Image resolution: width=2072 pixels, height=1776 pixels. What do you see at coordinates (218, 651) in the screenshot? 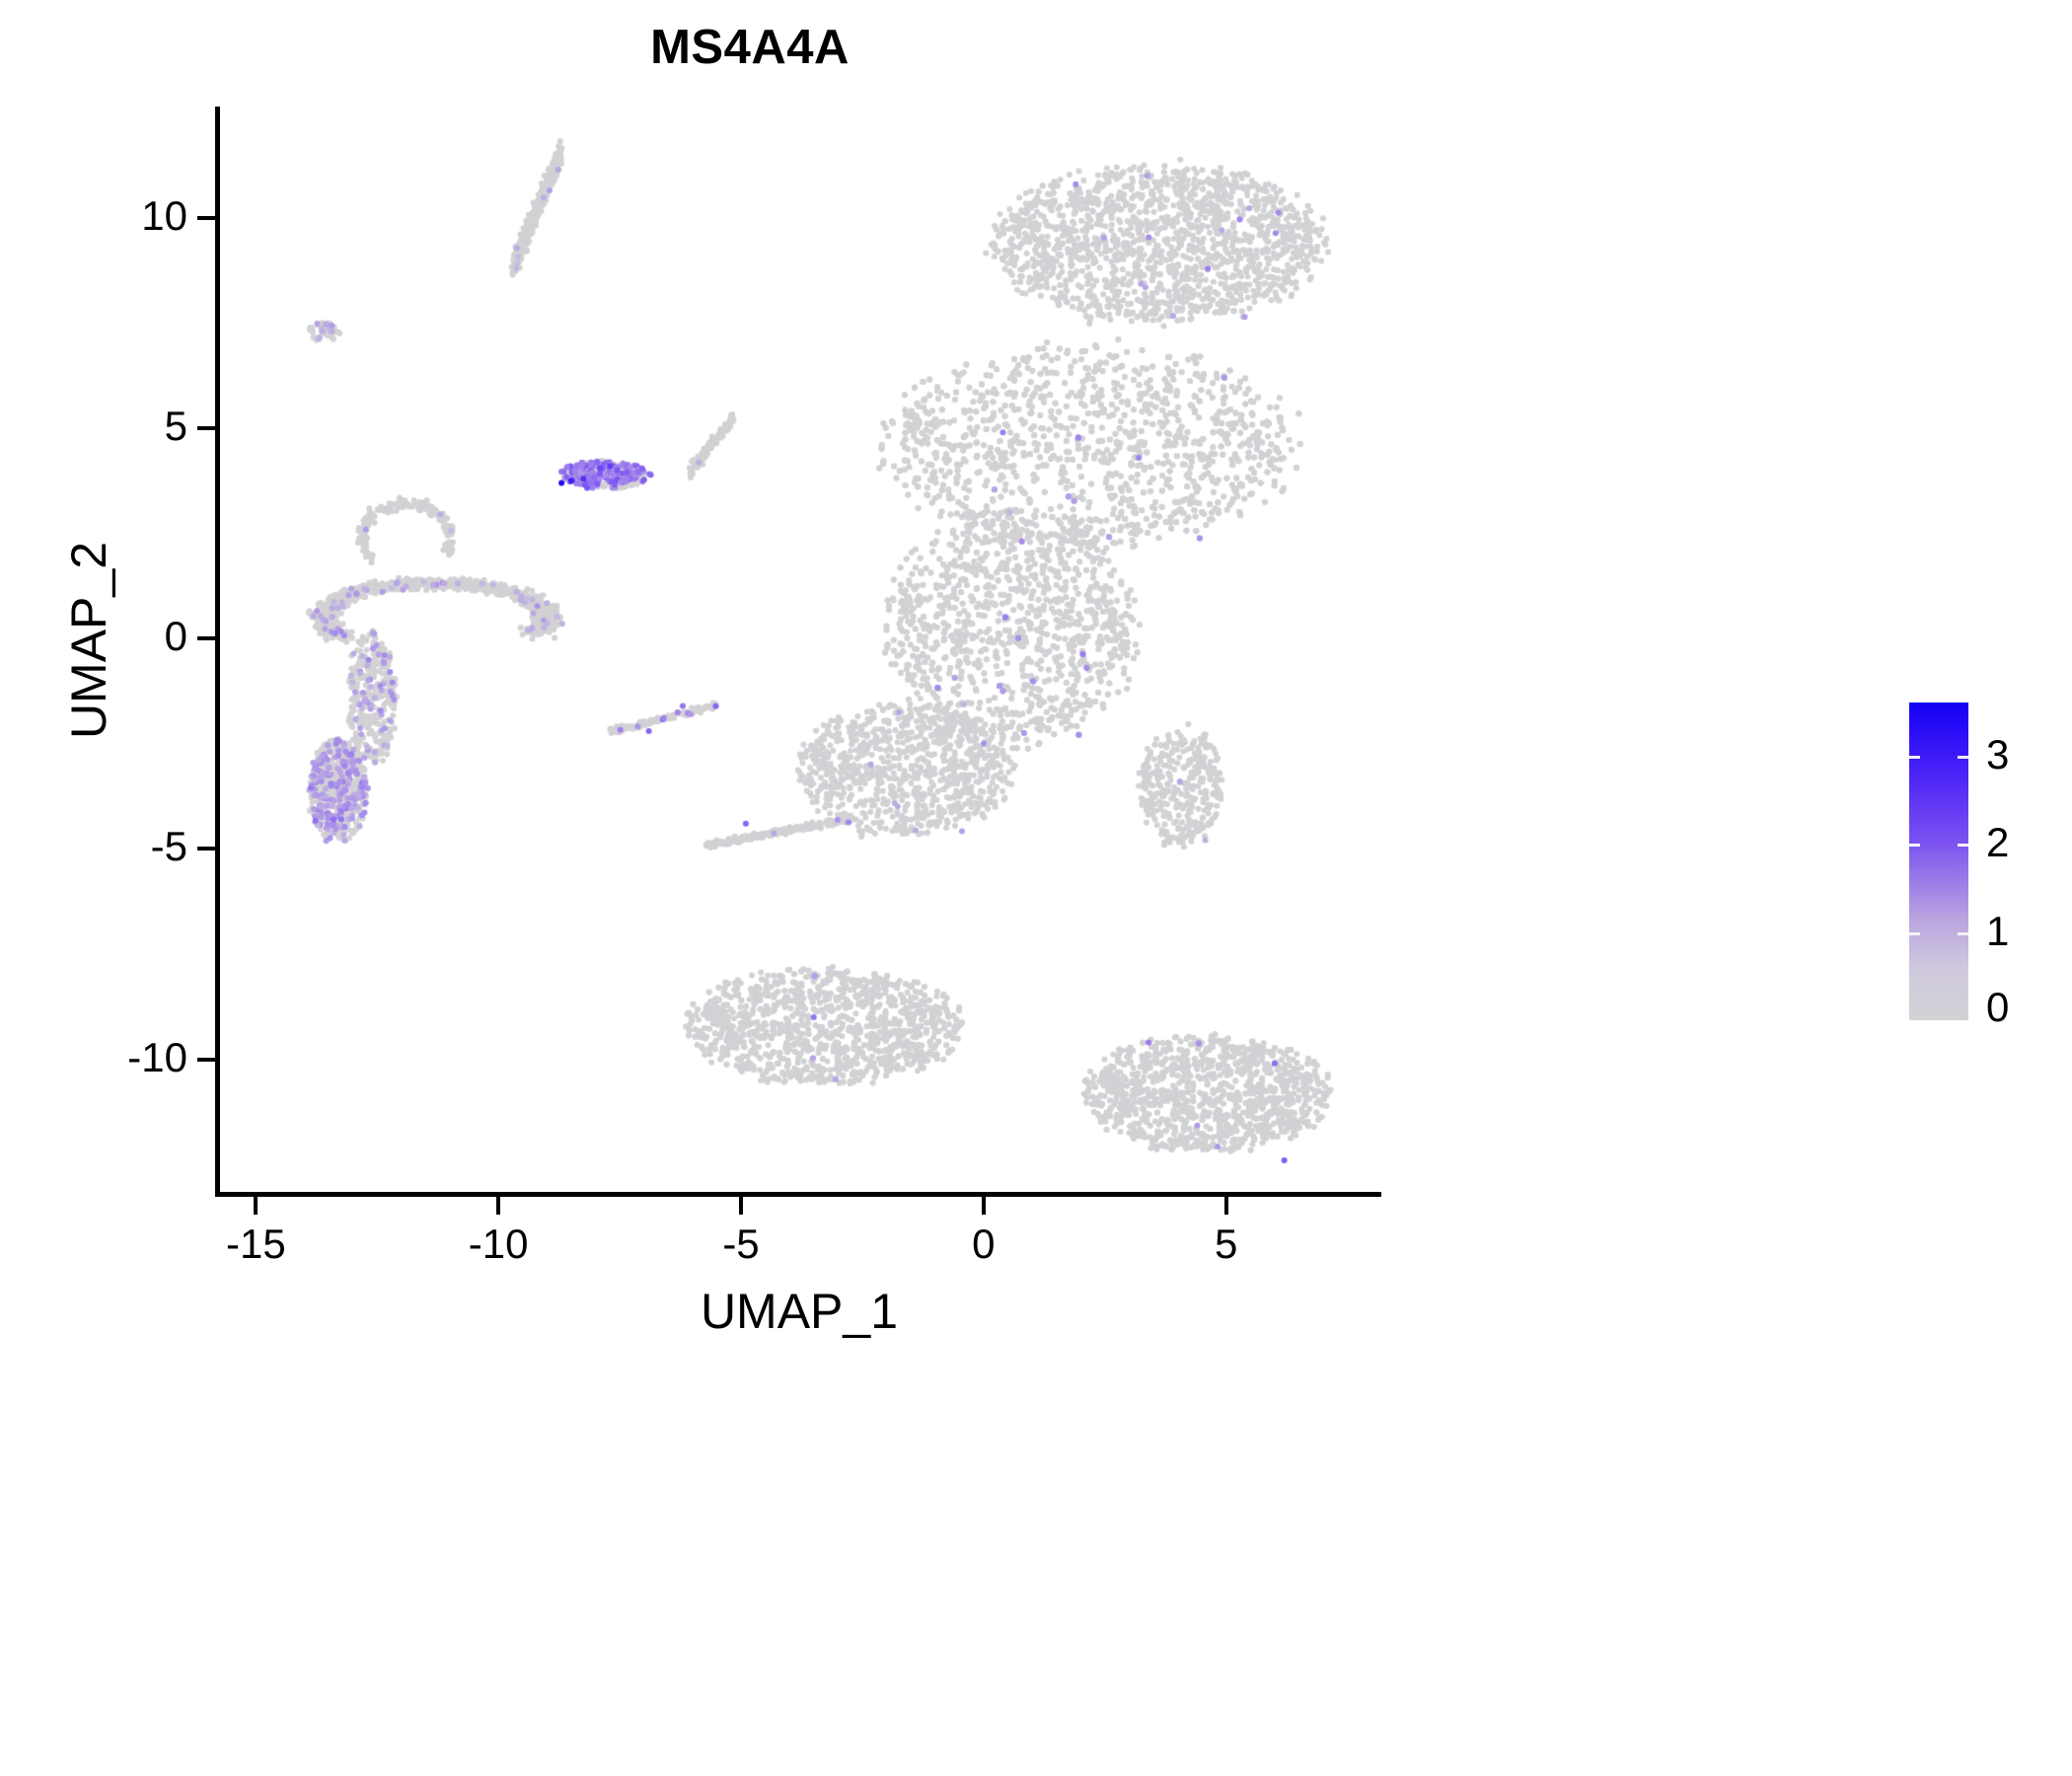
I see `y-axis-line` at bounding box center [218, 651].